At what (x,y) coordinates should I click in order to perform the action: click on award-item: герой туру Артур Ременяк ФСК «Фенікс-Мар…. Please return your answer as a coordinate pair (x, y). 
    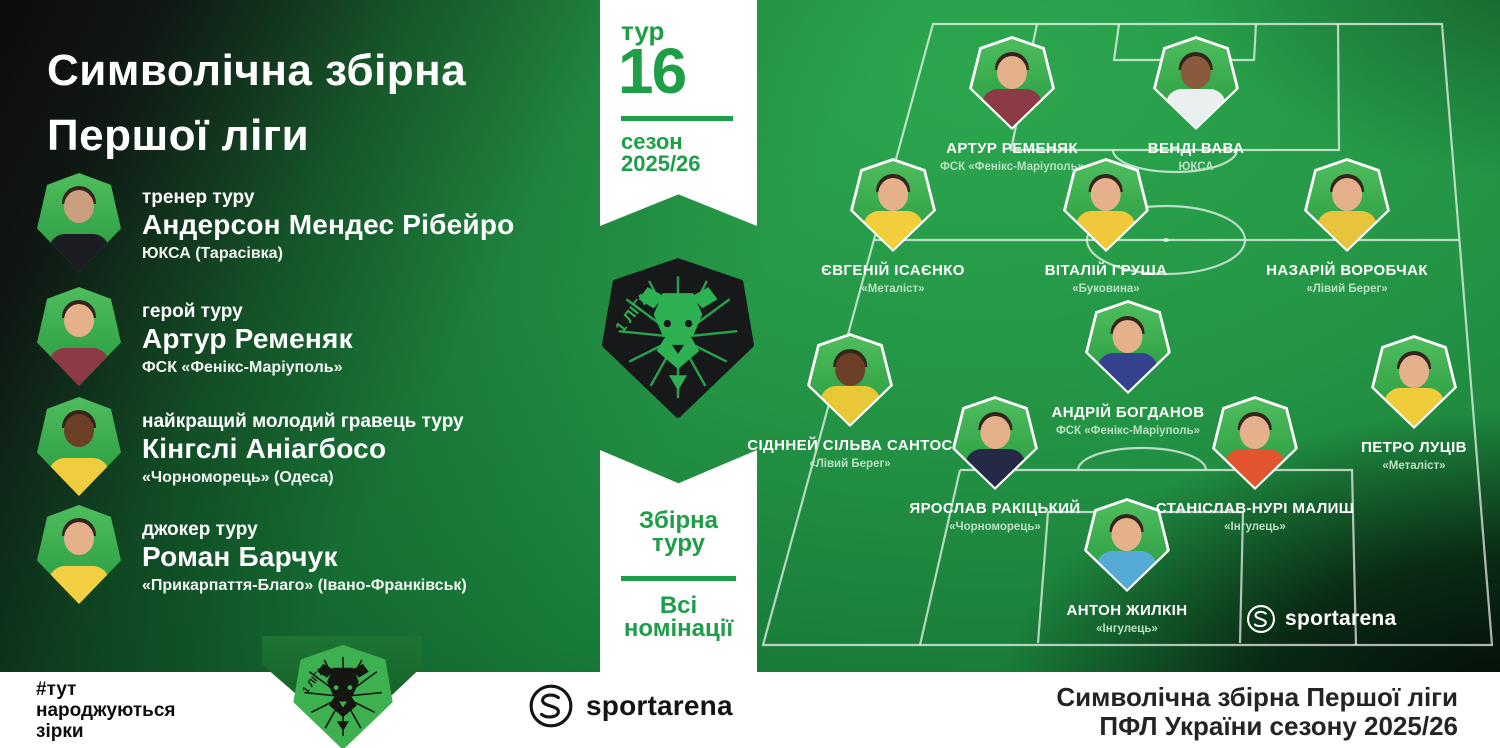
    Looking at the image, I should click on (317, 342).